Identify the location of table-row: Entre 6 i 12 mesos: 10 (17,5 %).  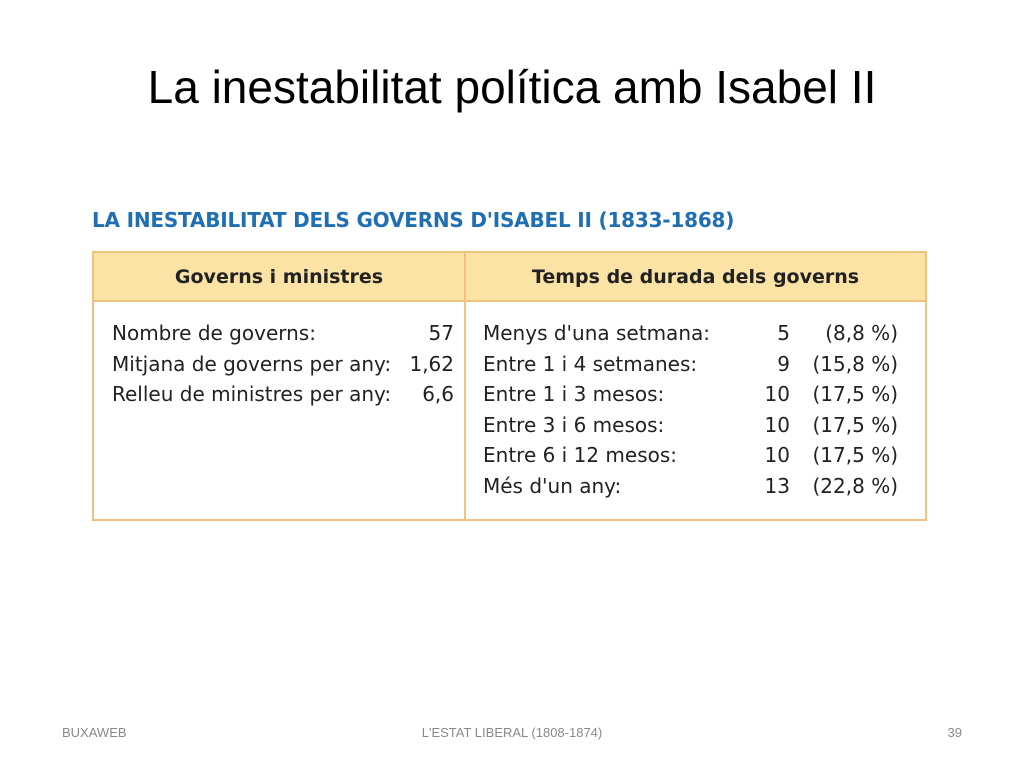
(695, 458).